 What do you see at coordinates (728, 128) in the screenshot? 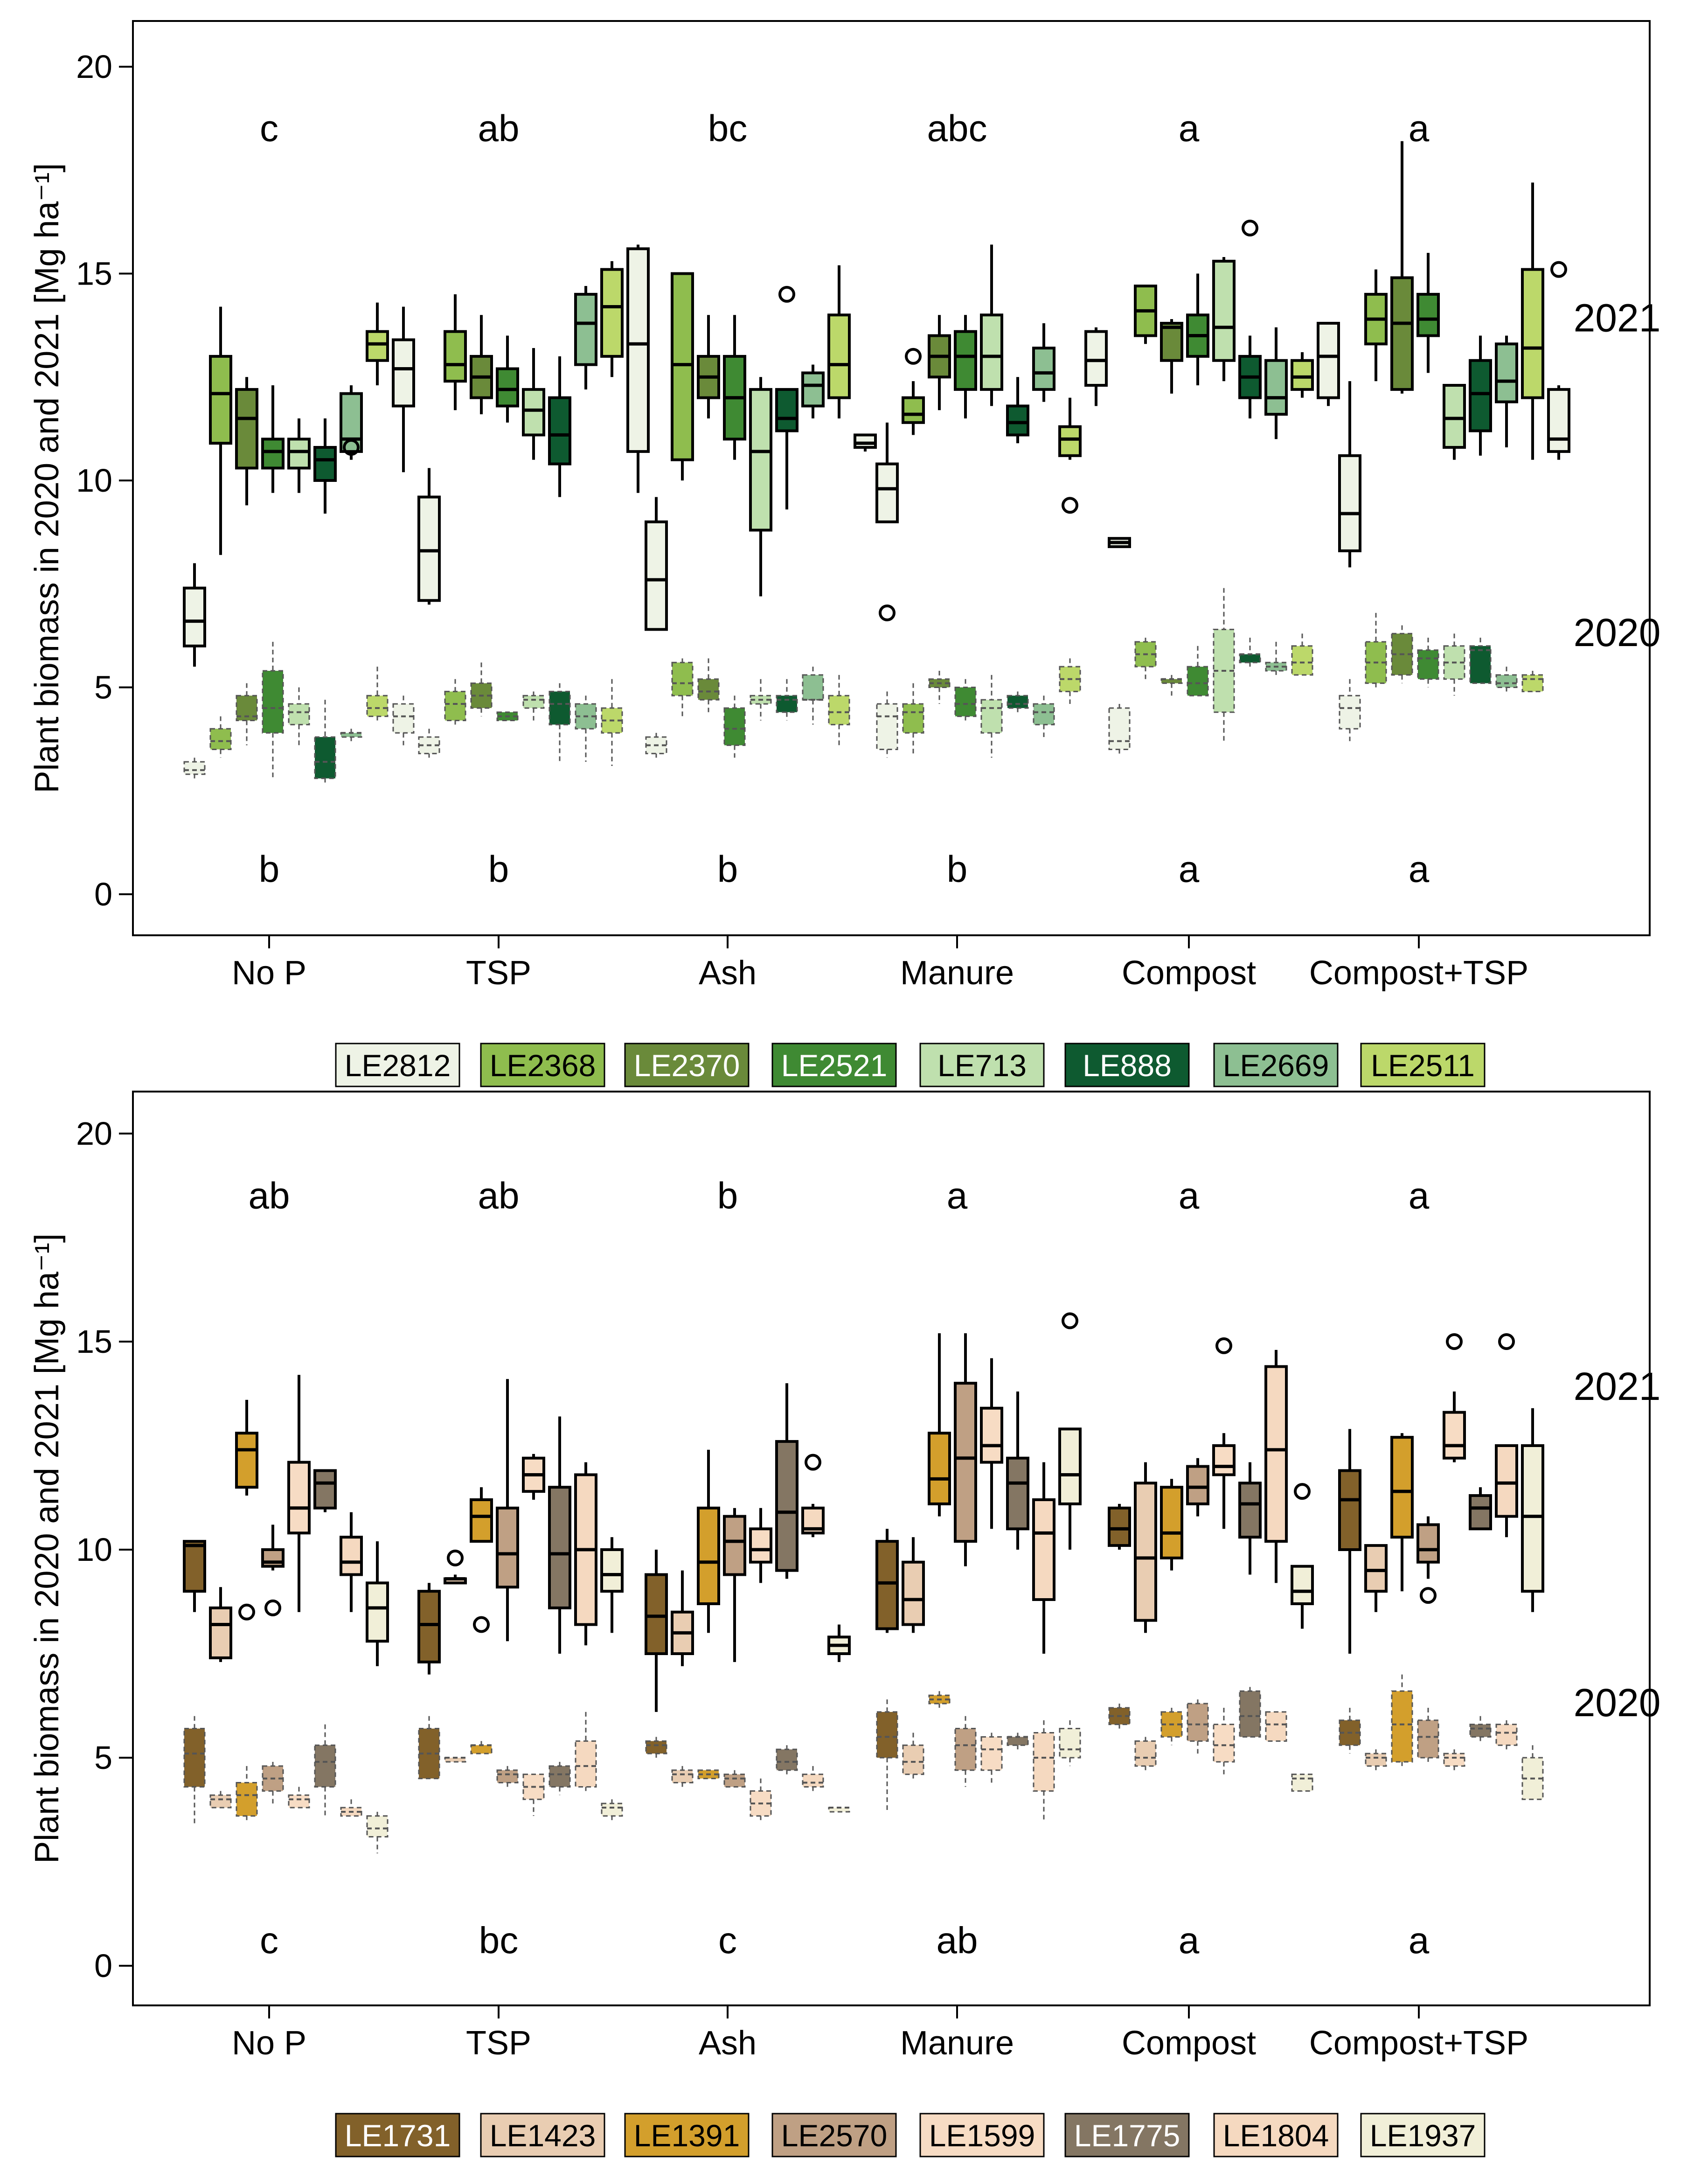
I see `significance-letter-2021: bc` at bounding box center [728, 128].